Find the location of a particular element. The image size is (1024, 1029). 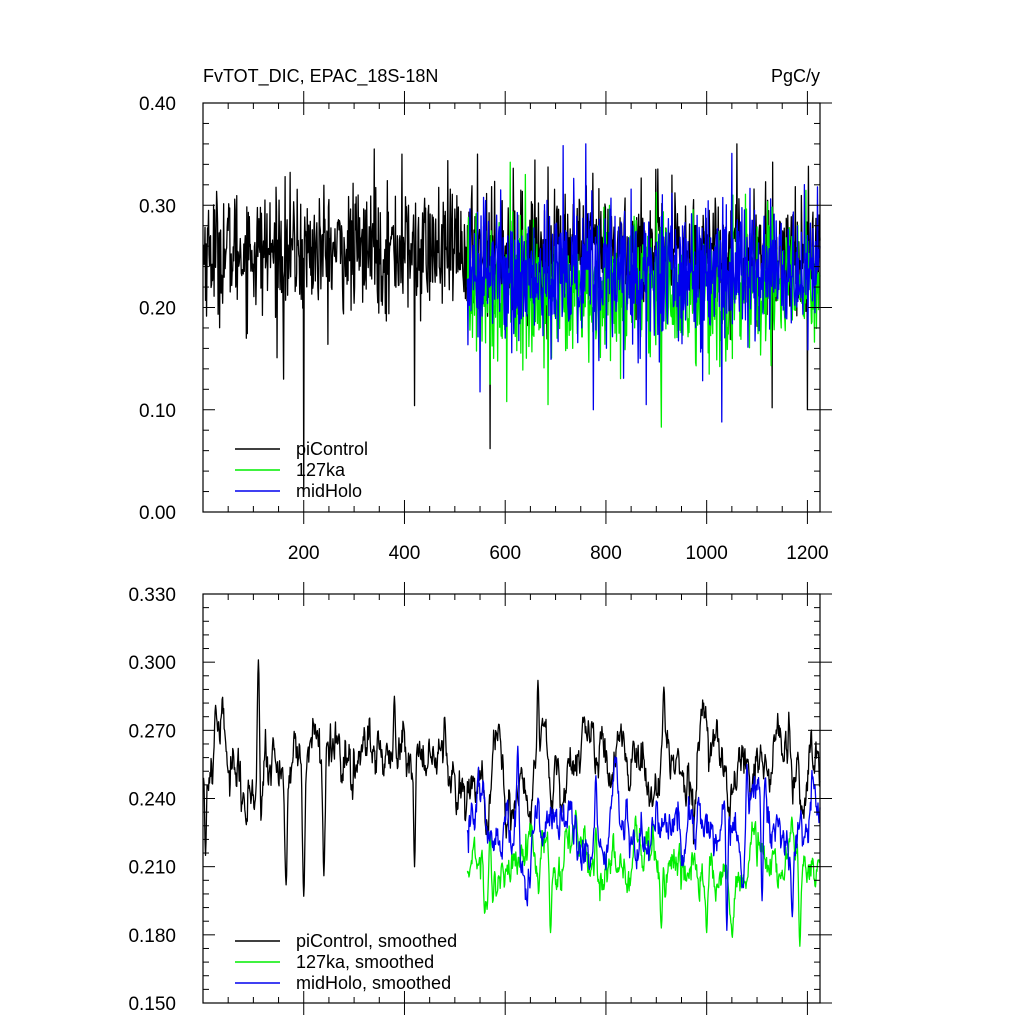

top-y-tick-label: 0.30 is located at coordinates (157, 206).